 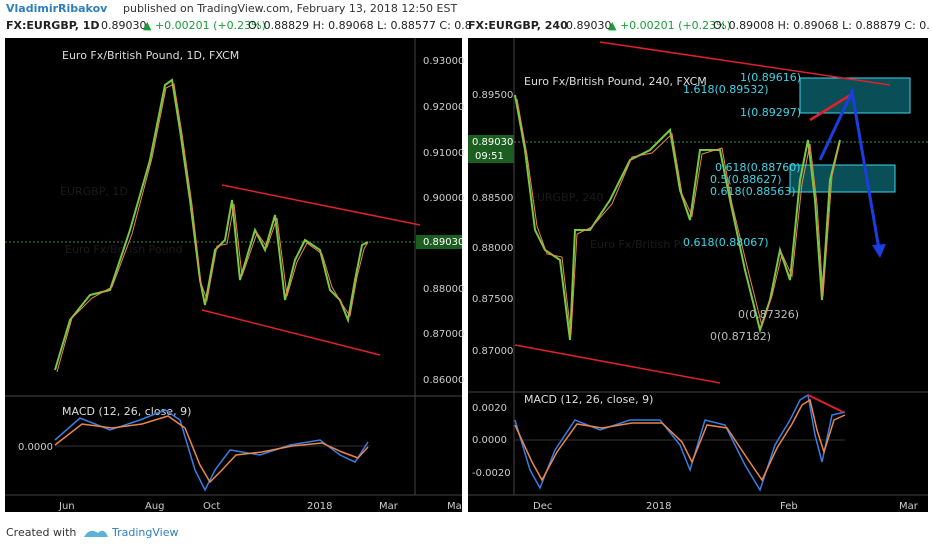 What do you see at coordinates (615, 81) in the screenshot?
I see `chart-title: Euro Fx/British Pound, 240, FXCM` at bounding box center [615, 81].